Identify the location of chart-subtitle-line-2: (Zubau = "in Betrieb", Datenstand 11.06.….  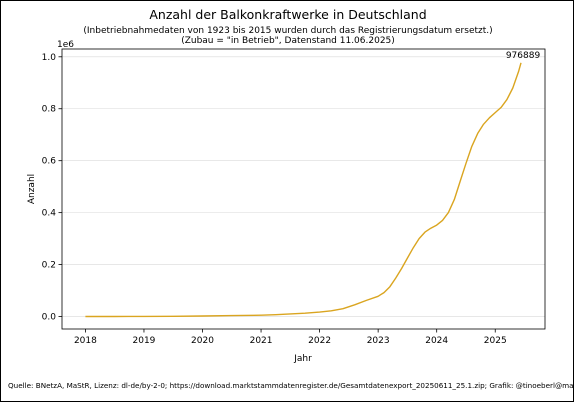
(288, 41).